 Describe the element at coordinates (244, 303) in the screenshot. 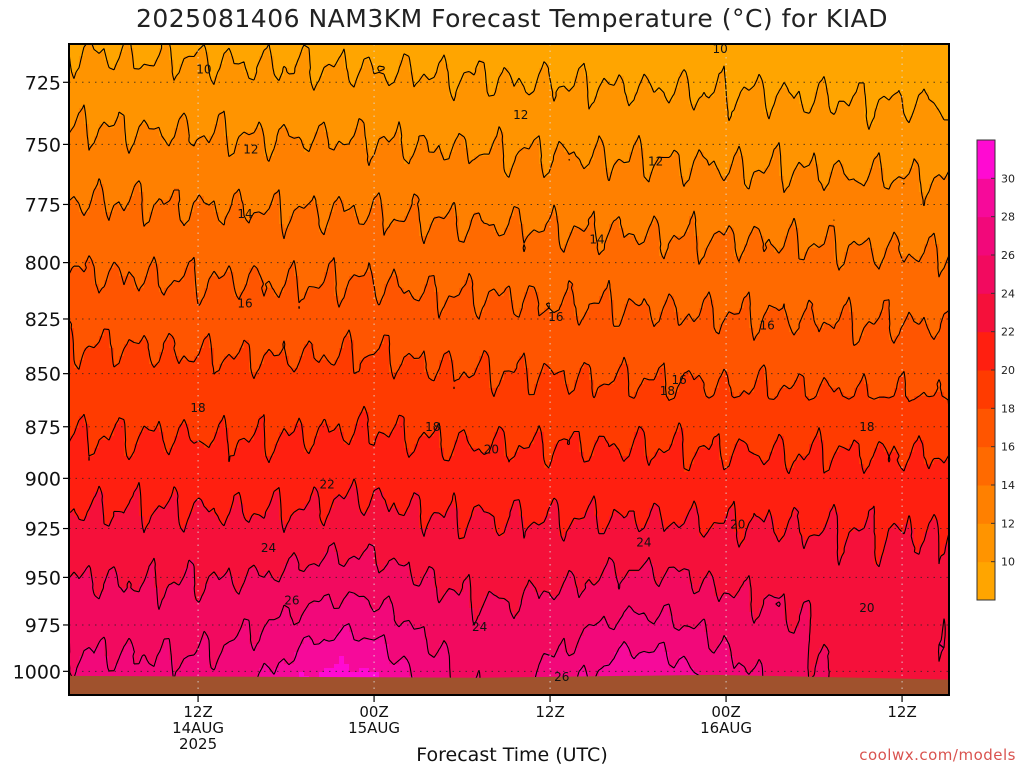

I see `contour-label: 16` at that location.